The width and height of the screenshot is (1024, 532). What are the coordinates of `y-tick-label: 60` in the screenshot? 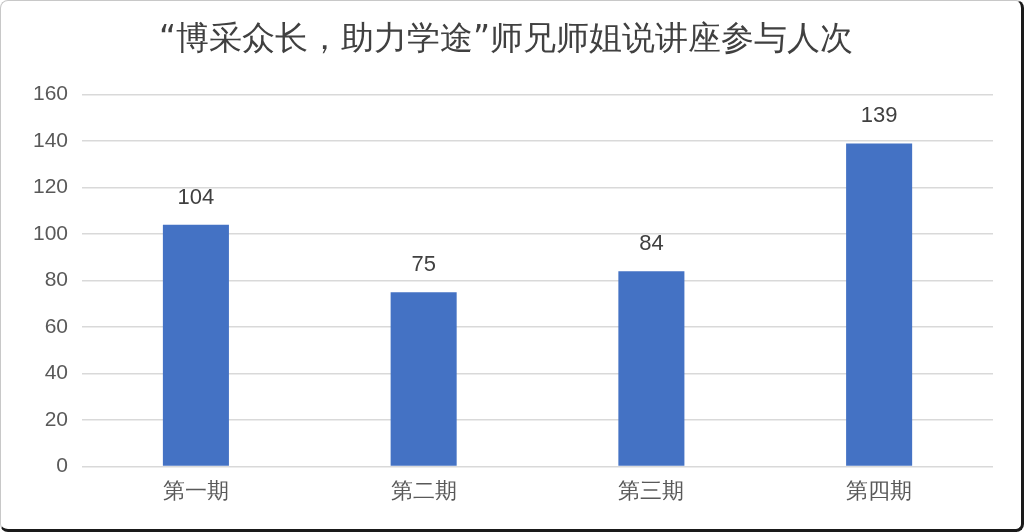 It's located at (56, 325).